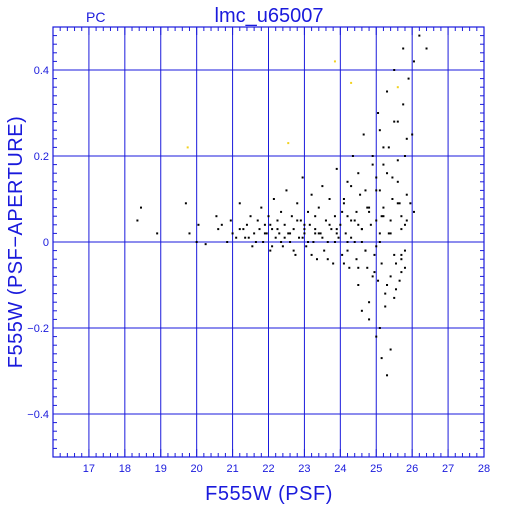 The image size is (512, 512). What do you see at coordinates (412, 469) in the screenshot?
I see `x-tick-label: 26` at bounding box center [412, 469].